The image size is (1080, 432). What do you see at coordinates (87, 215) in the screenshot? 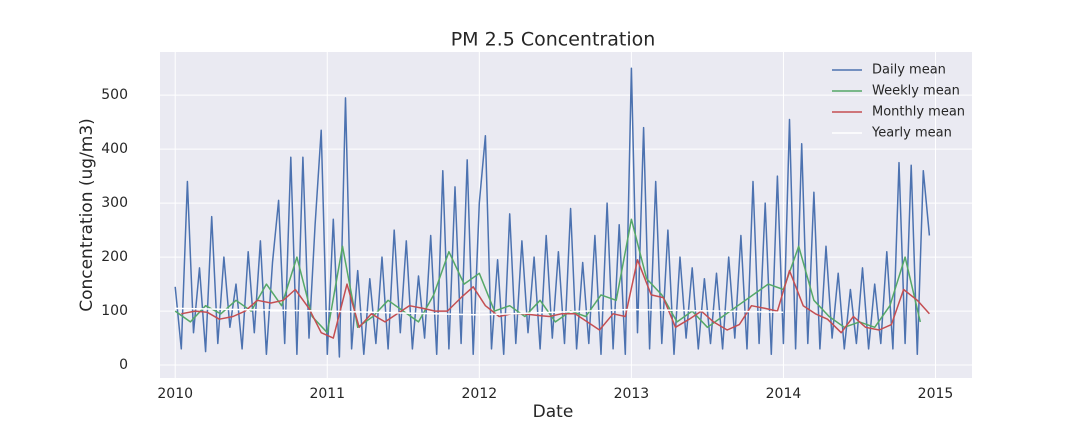
I see `y-axis-label: Concentration (ug/m3)` at bounding box center [87, 215].